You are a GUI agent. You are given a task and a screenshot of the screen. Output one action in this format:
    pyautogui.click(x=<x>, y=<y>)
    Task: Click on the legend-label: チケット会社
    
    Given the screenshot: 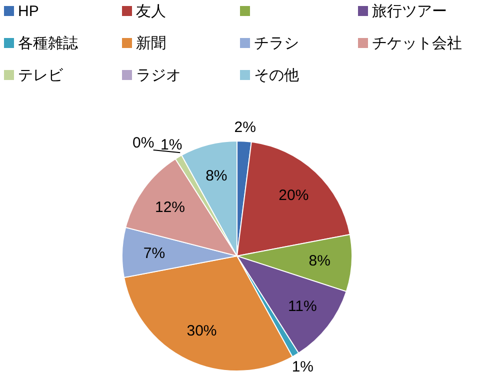 What is the action you would take?
    pyautogui.click(x=417, y=43)
    